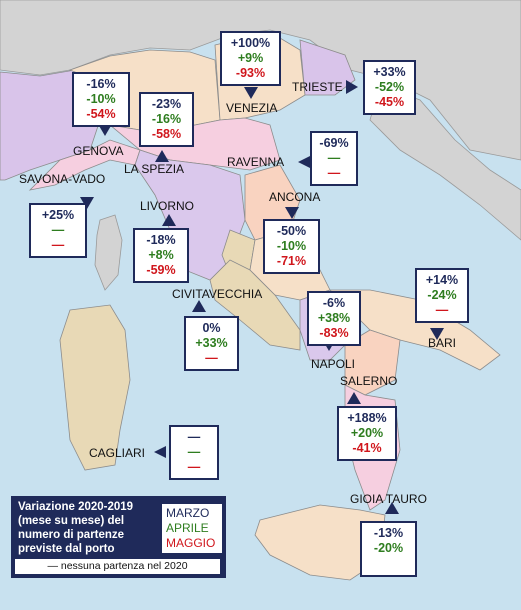  What do you see at coordinates (194, 437) in the screenshot?
I see `cagliari-marzo: —` at bounding box center [194, 437].